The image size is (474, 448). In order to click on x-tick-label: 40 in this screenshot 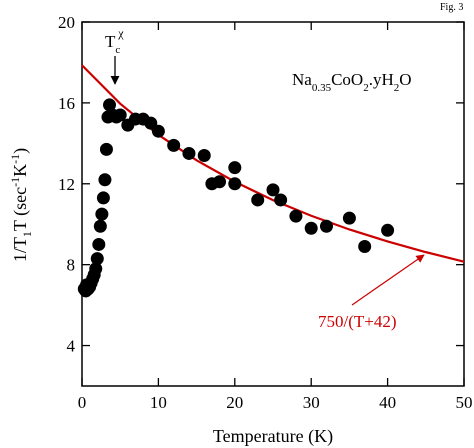, I will do `click(387, 402)`.